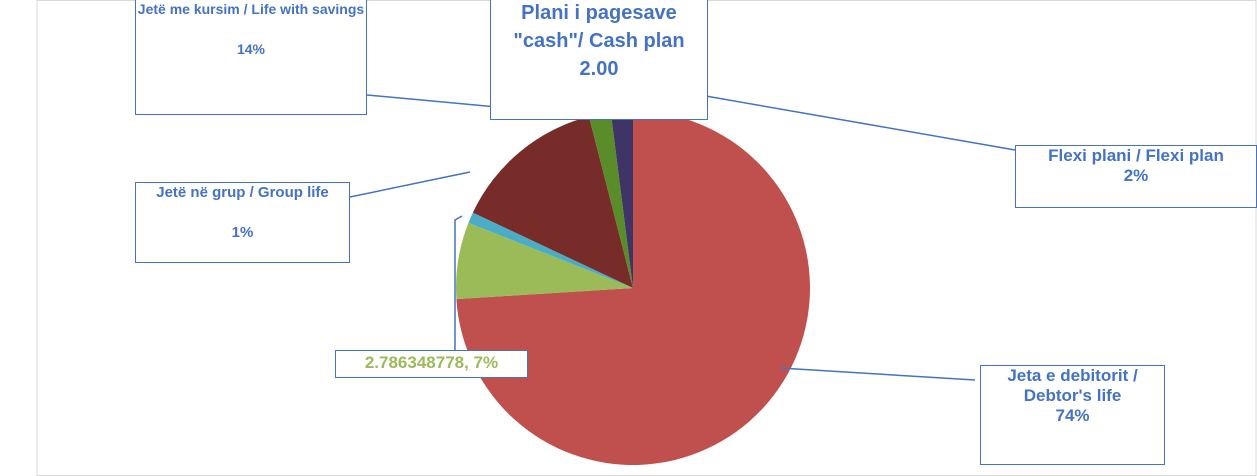 Image resolution: width=1257 pixels, height=476 pixels. I want to click on label-category: Plani i pagesave "cash"/ Cash plan, so click(599, 27).